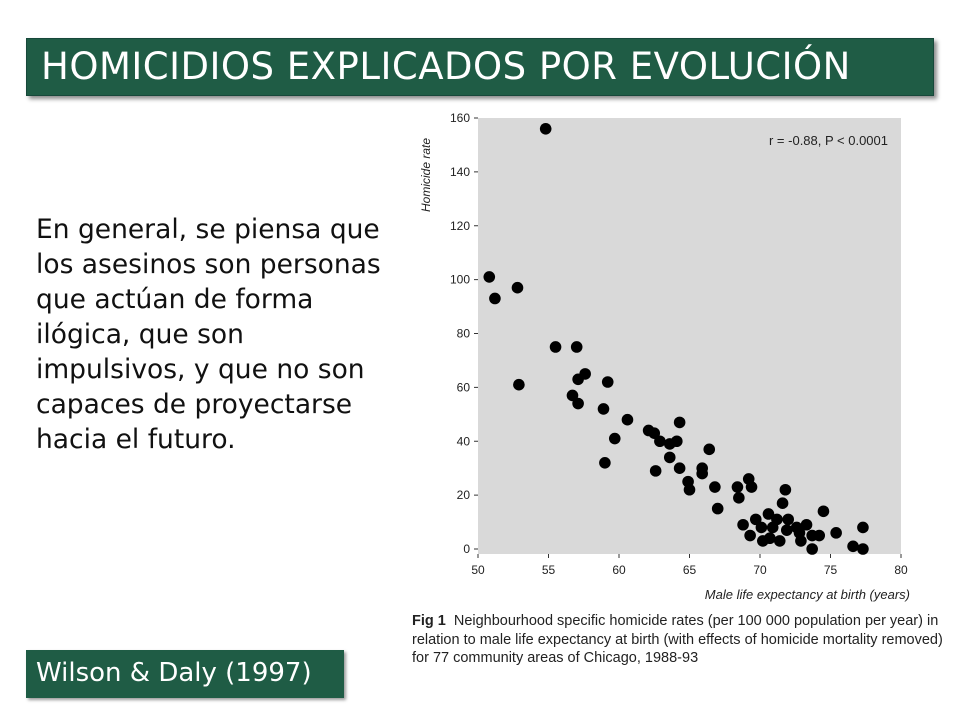 The width and height of the screenshot is (960, 720). Describe the element at coordinates (549, 570) in the screenshot. I see `x-tick-label: 55` at that location.